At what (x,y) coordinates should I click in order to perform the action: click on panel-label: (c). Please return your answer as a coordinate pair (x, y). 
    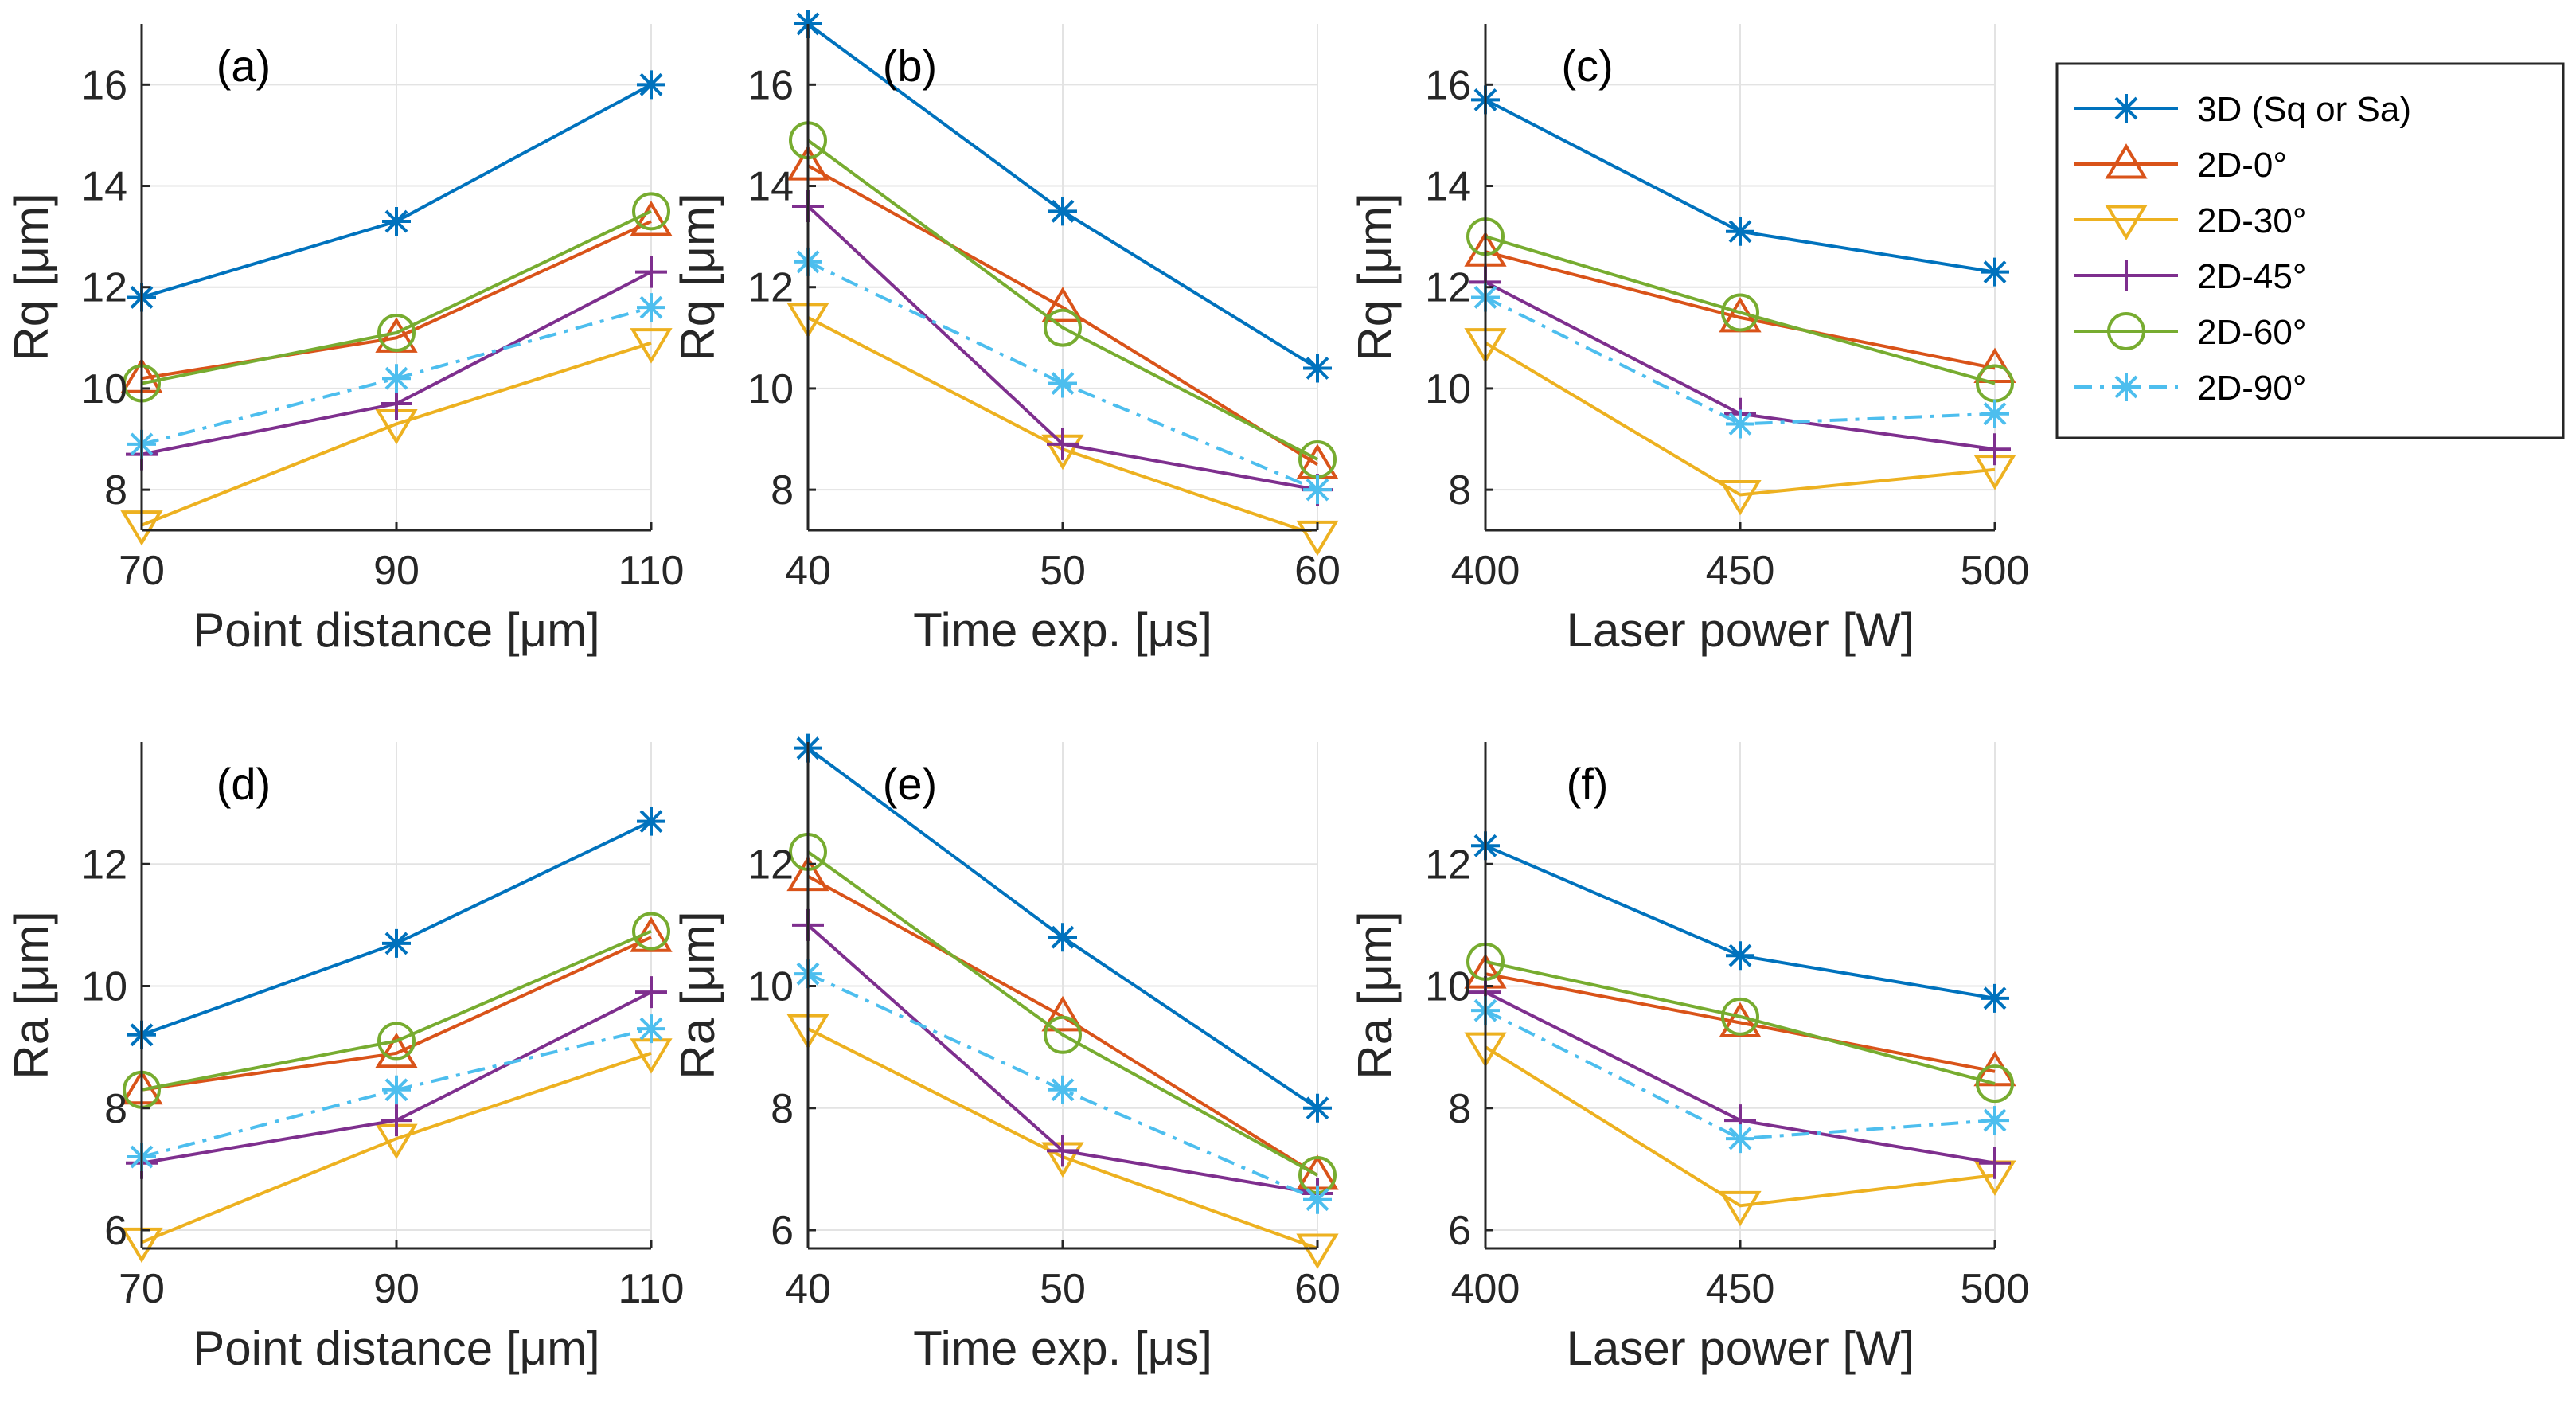
    Looking at the image, I should click on (1587, 66).